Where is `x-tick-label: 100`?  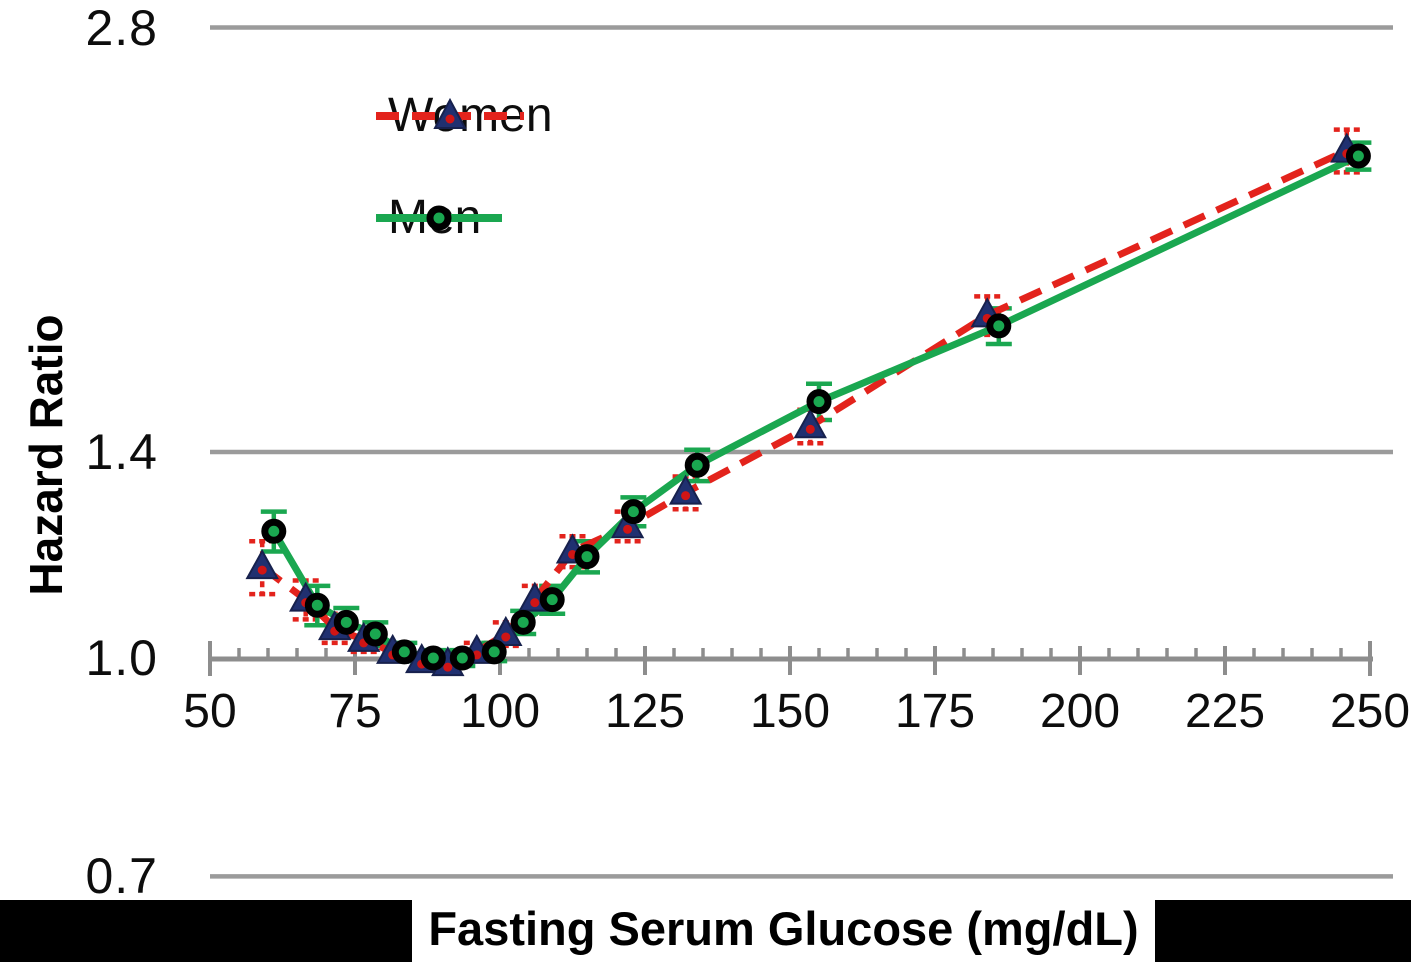 x-tick-label: 100 is located at coordinates (500, 711).